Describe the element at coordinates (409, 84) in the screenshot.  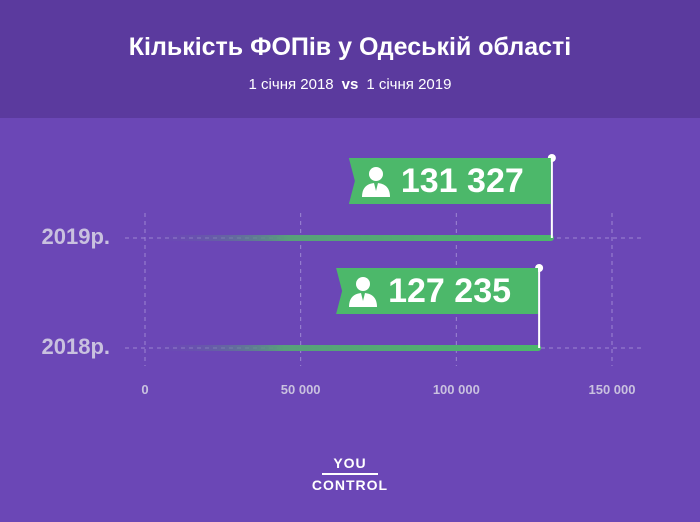
I see `subtitle-date-2019: 1 січня 2019` at that location.